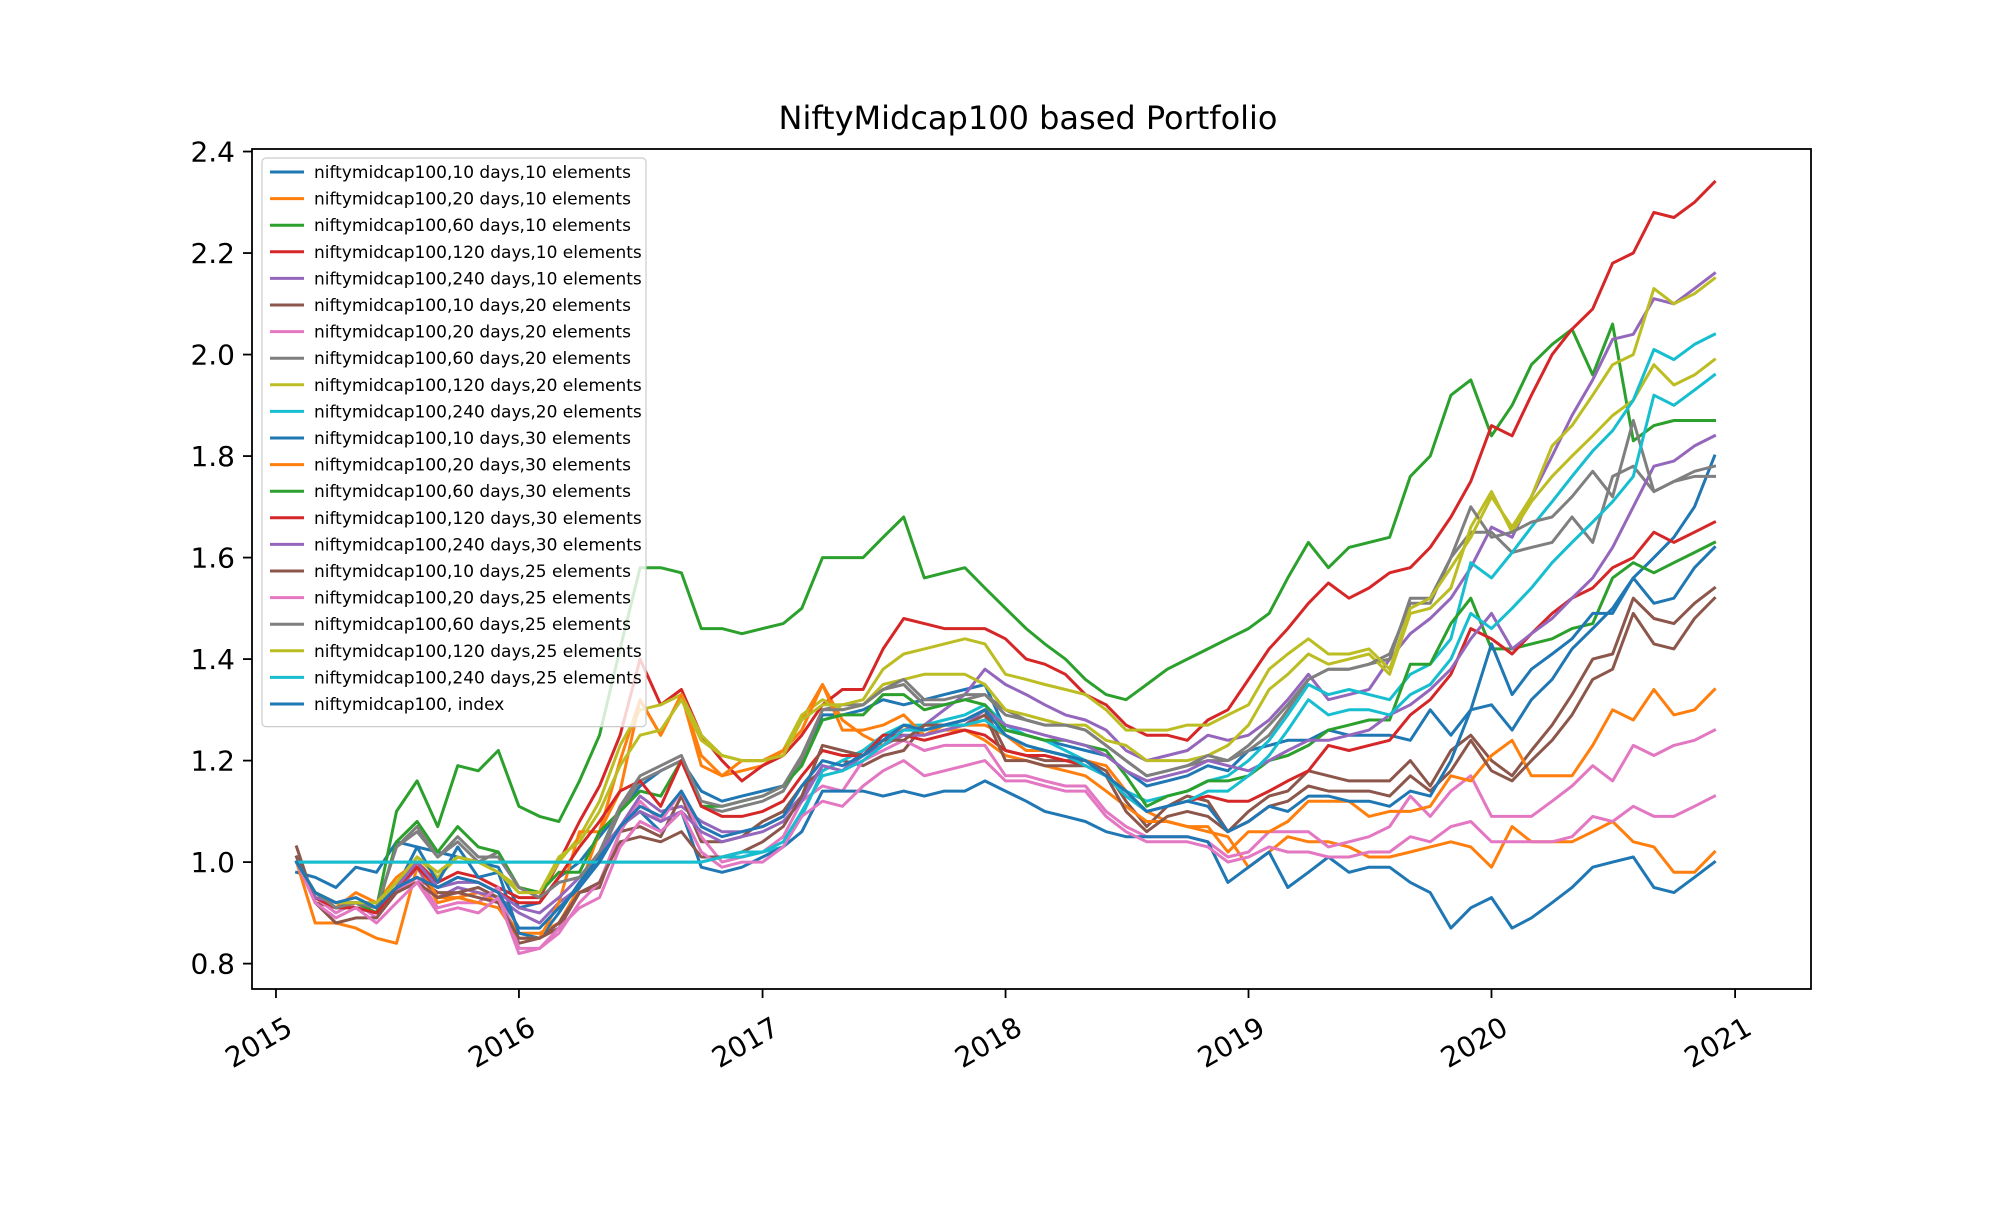 The height and width of the screenshot is (1230, 1996). Describe the element at coordinates (472, 439) in the screenshot. I see `legend-label: niftymidcap100,10 days,30 elements` at that location.